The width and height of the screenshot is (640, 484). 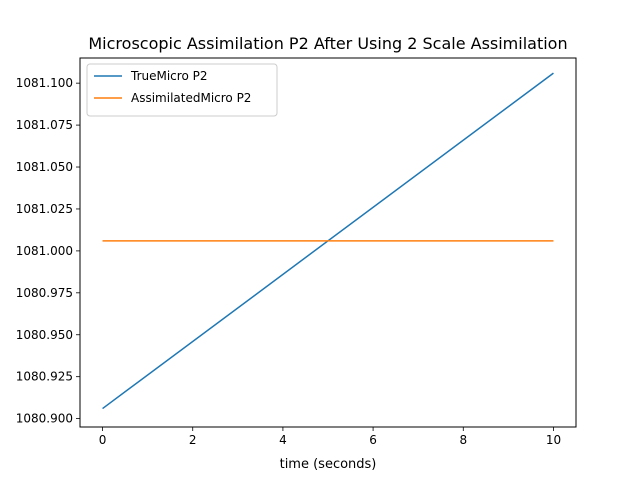 What do you see at coordinates (283, 440) in the screenshot?
I see `x-tick-label: 4` at bounding box center [283, 440].